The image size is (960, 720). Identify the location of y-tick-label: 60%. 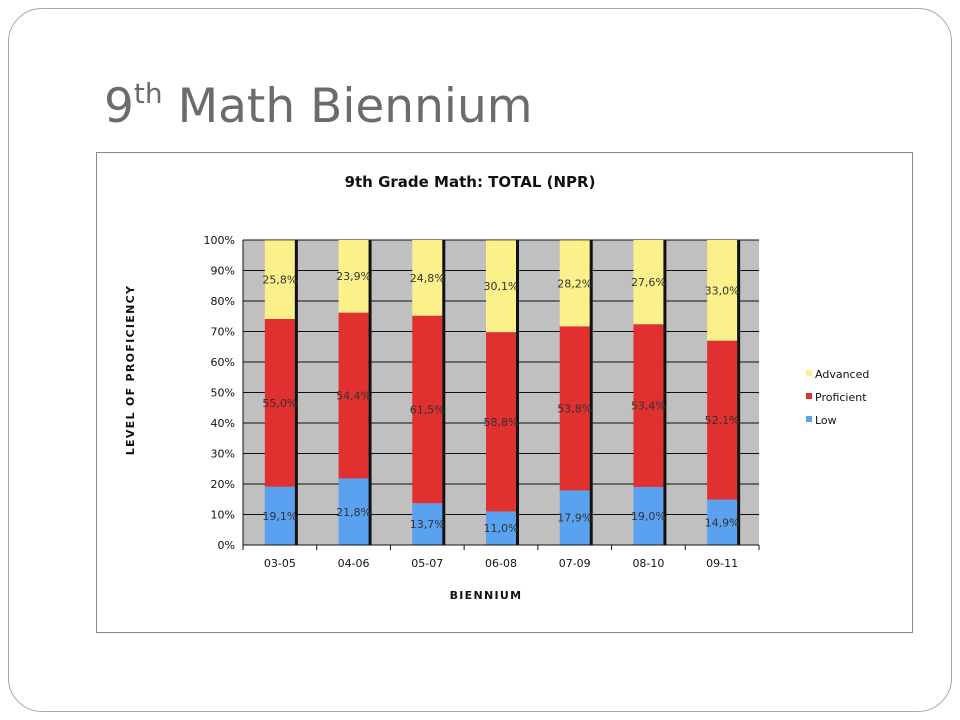
(223, 362).